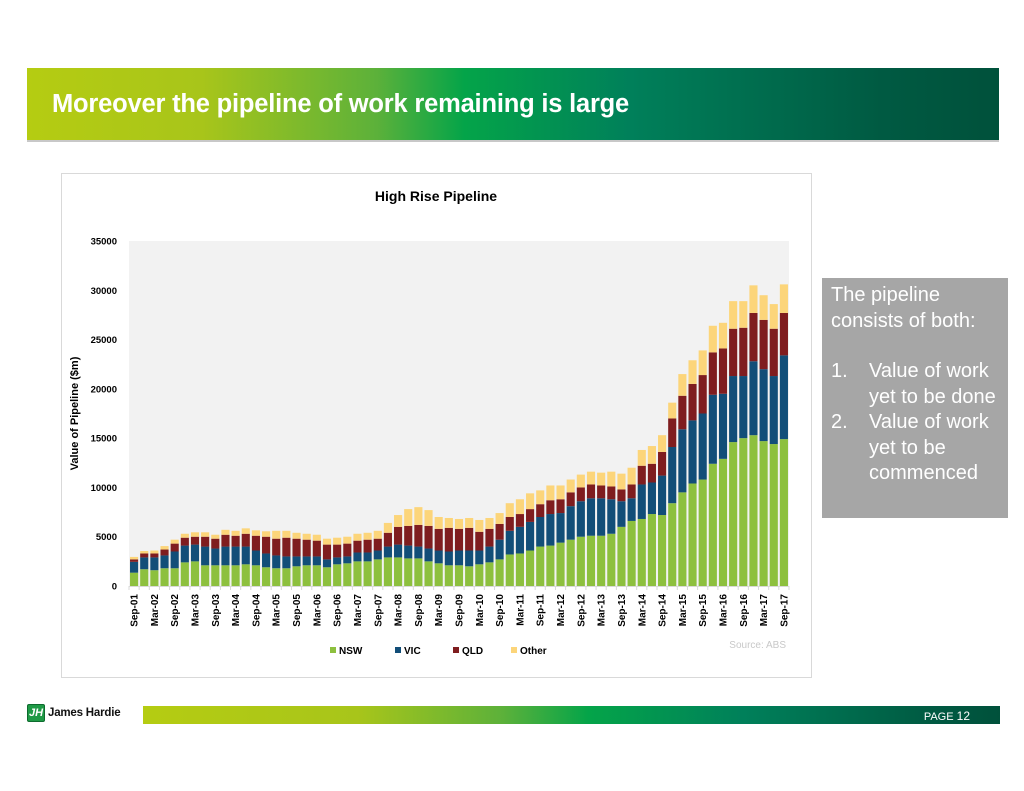  I want to click on y-tick-label: 25000, so click(104, 340).